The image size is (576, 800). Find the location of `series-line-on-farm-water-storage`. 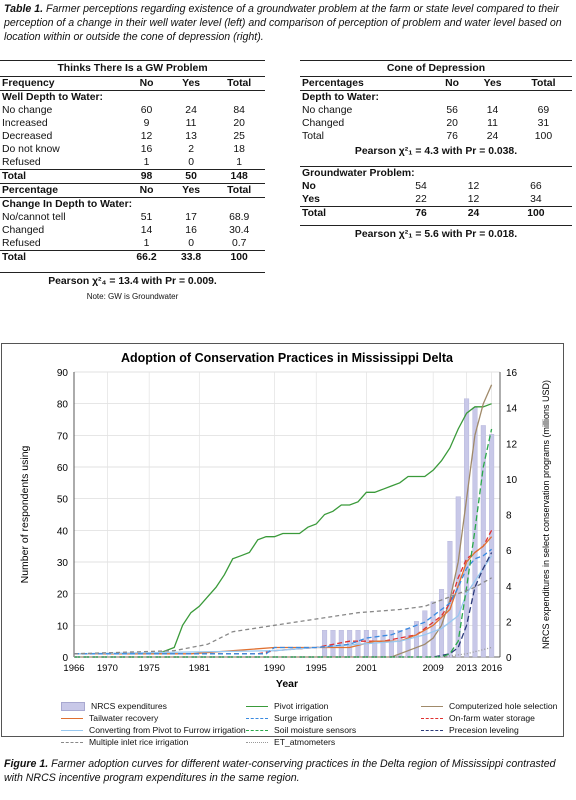

series-line-on-farm-water-storage is located at coordinates (283, 592).